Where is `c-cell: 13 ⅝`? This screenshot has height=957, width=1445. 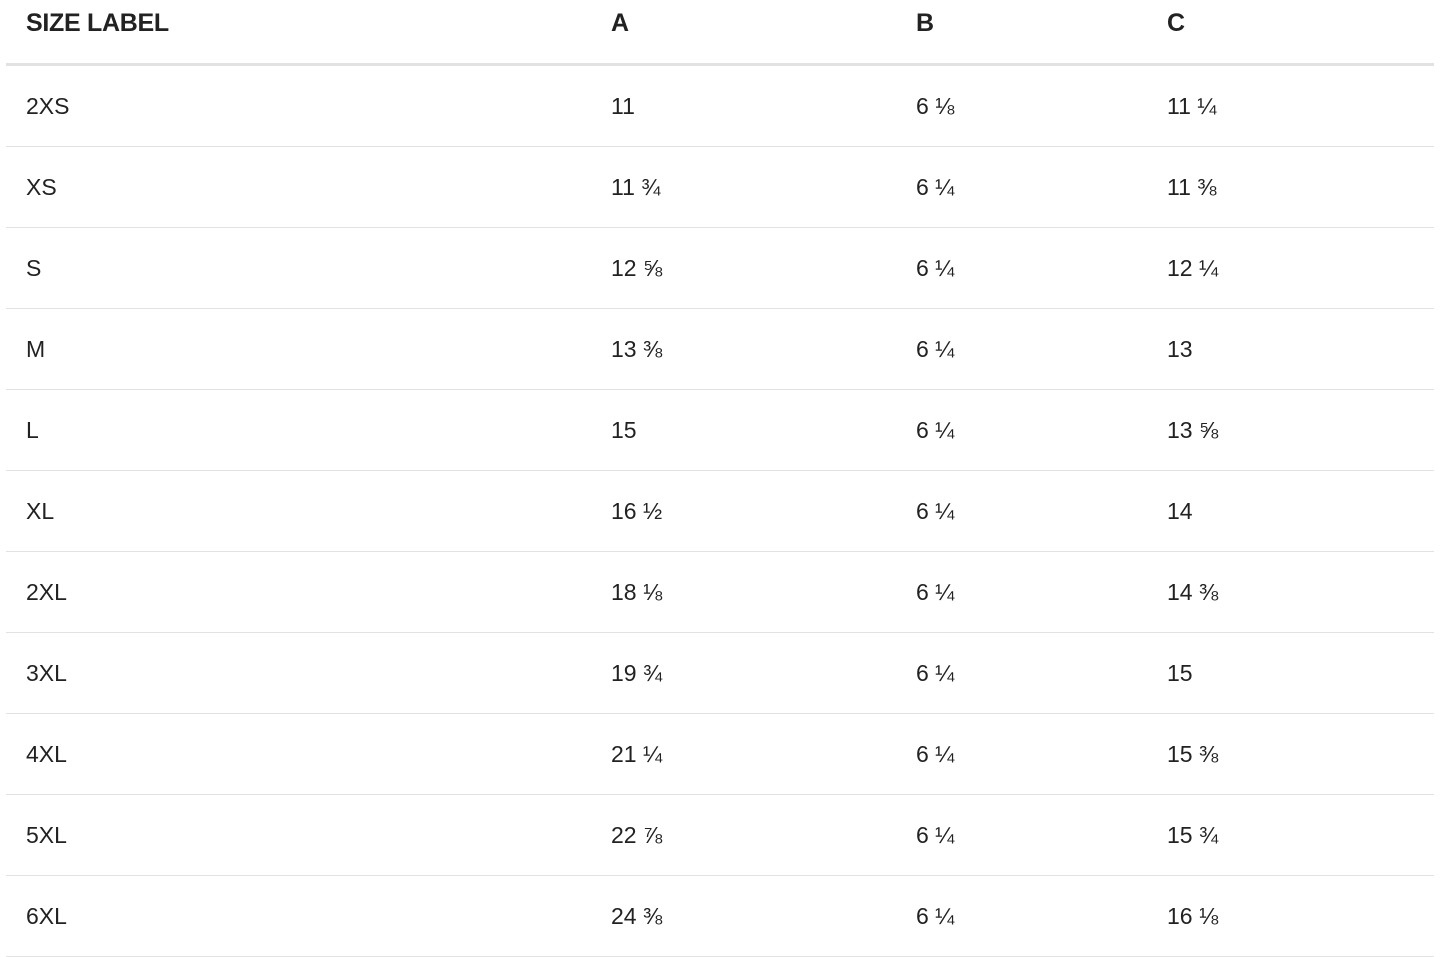
c-cell: 13 ⅝ is located at coordinates (1300, 430).